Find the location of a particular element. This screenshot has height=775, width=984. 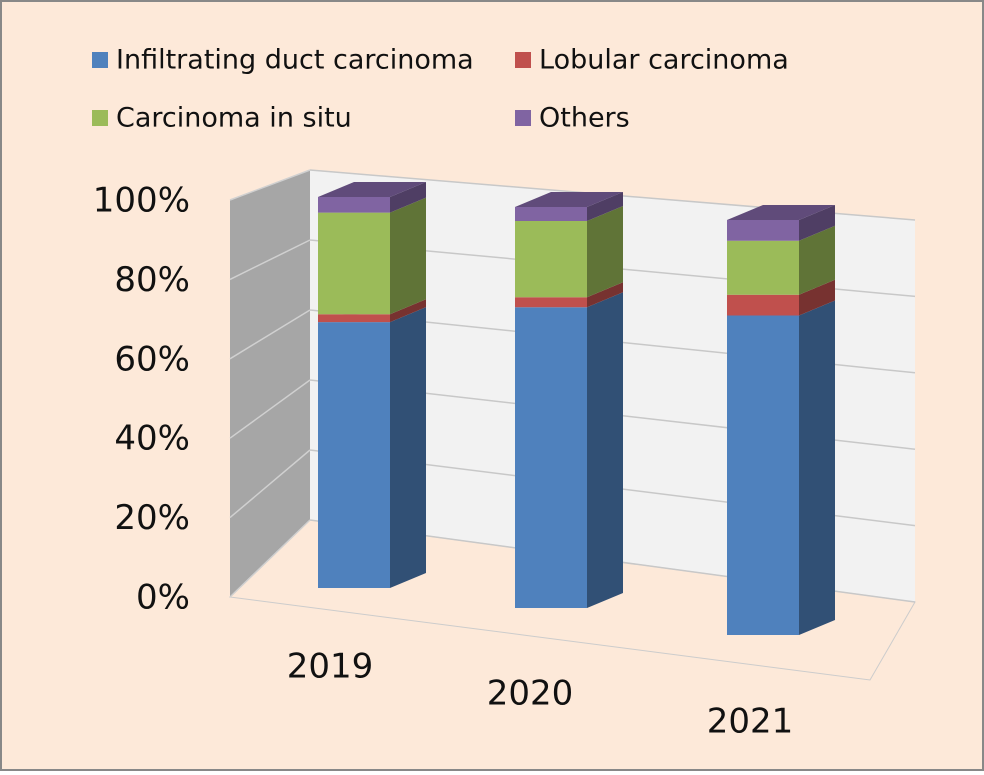

legend-label: Infiltrating duct carcinoma is located at coordinates (295, 60).